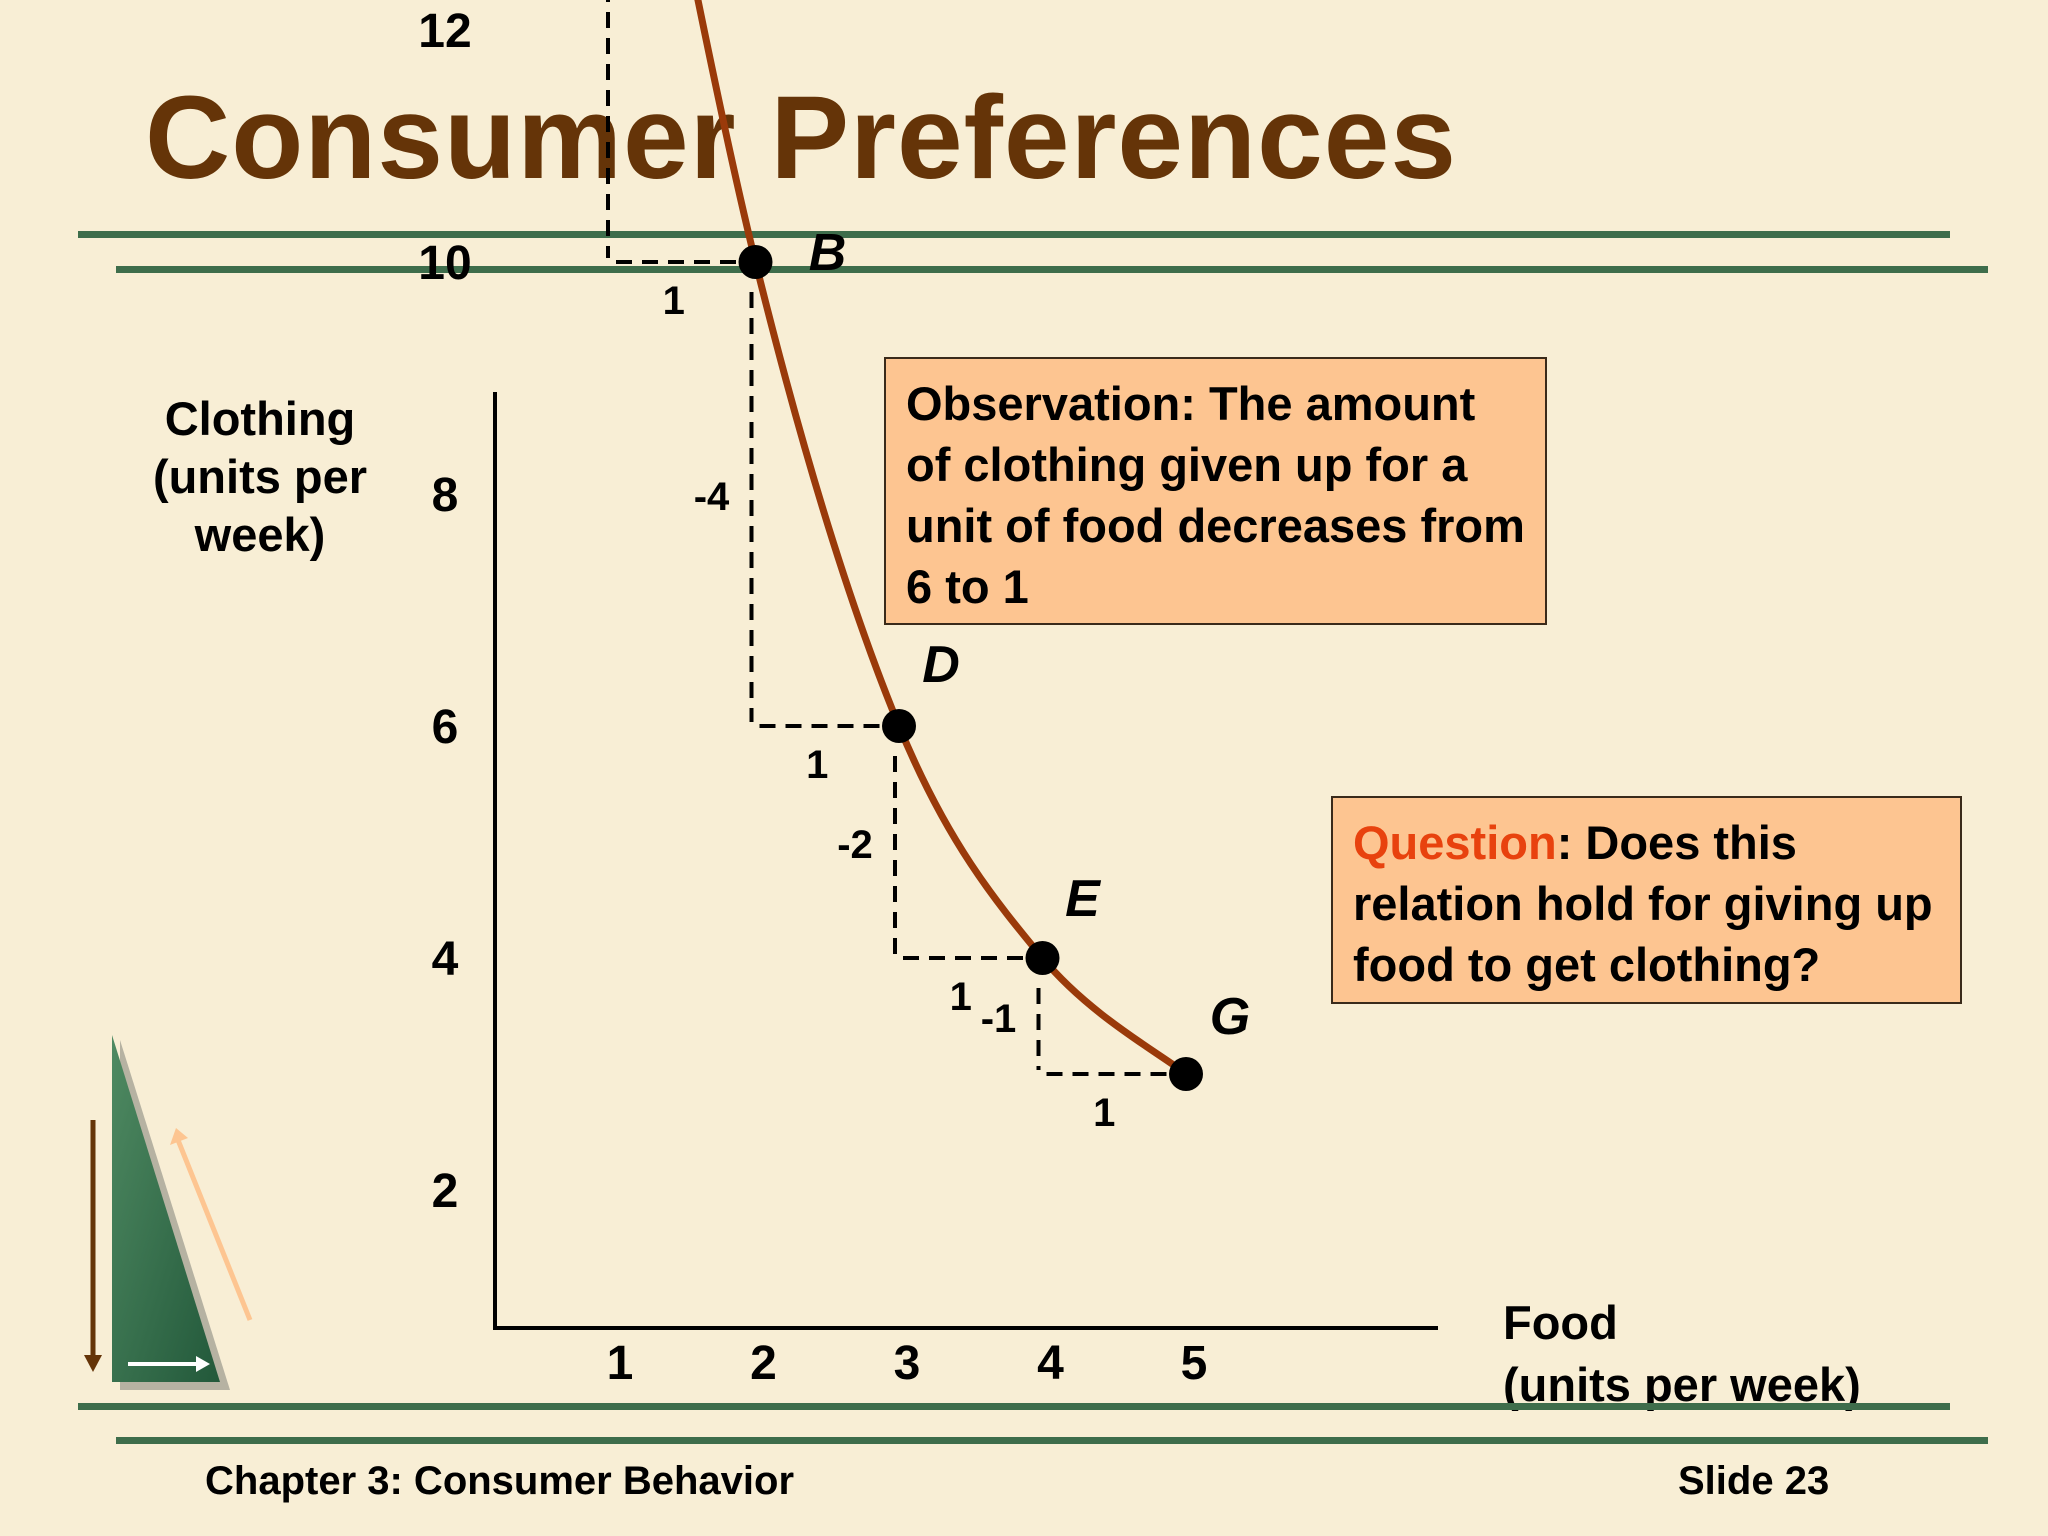 The width and height of the screenshot is (2048, 1536). Describe the element at coordinates (1050, 1363) in the screenshot. I see `x-tick-label-4: 4` at that location.